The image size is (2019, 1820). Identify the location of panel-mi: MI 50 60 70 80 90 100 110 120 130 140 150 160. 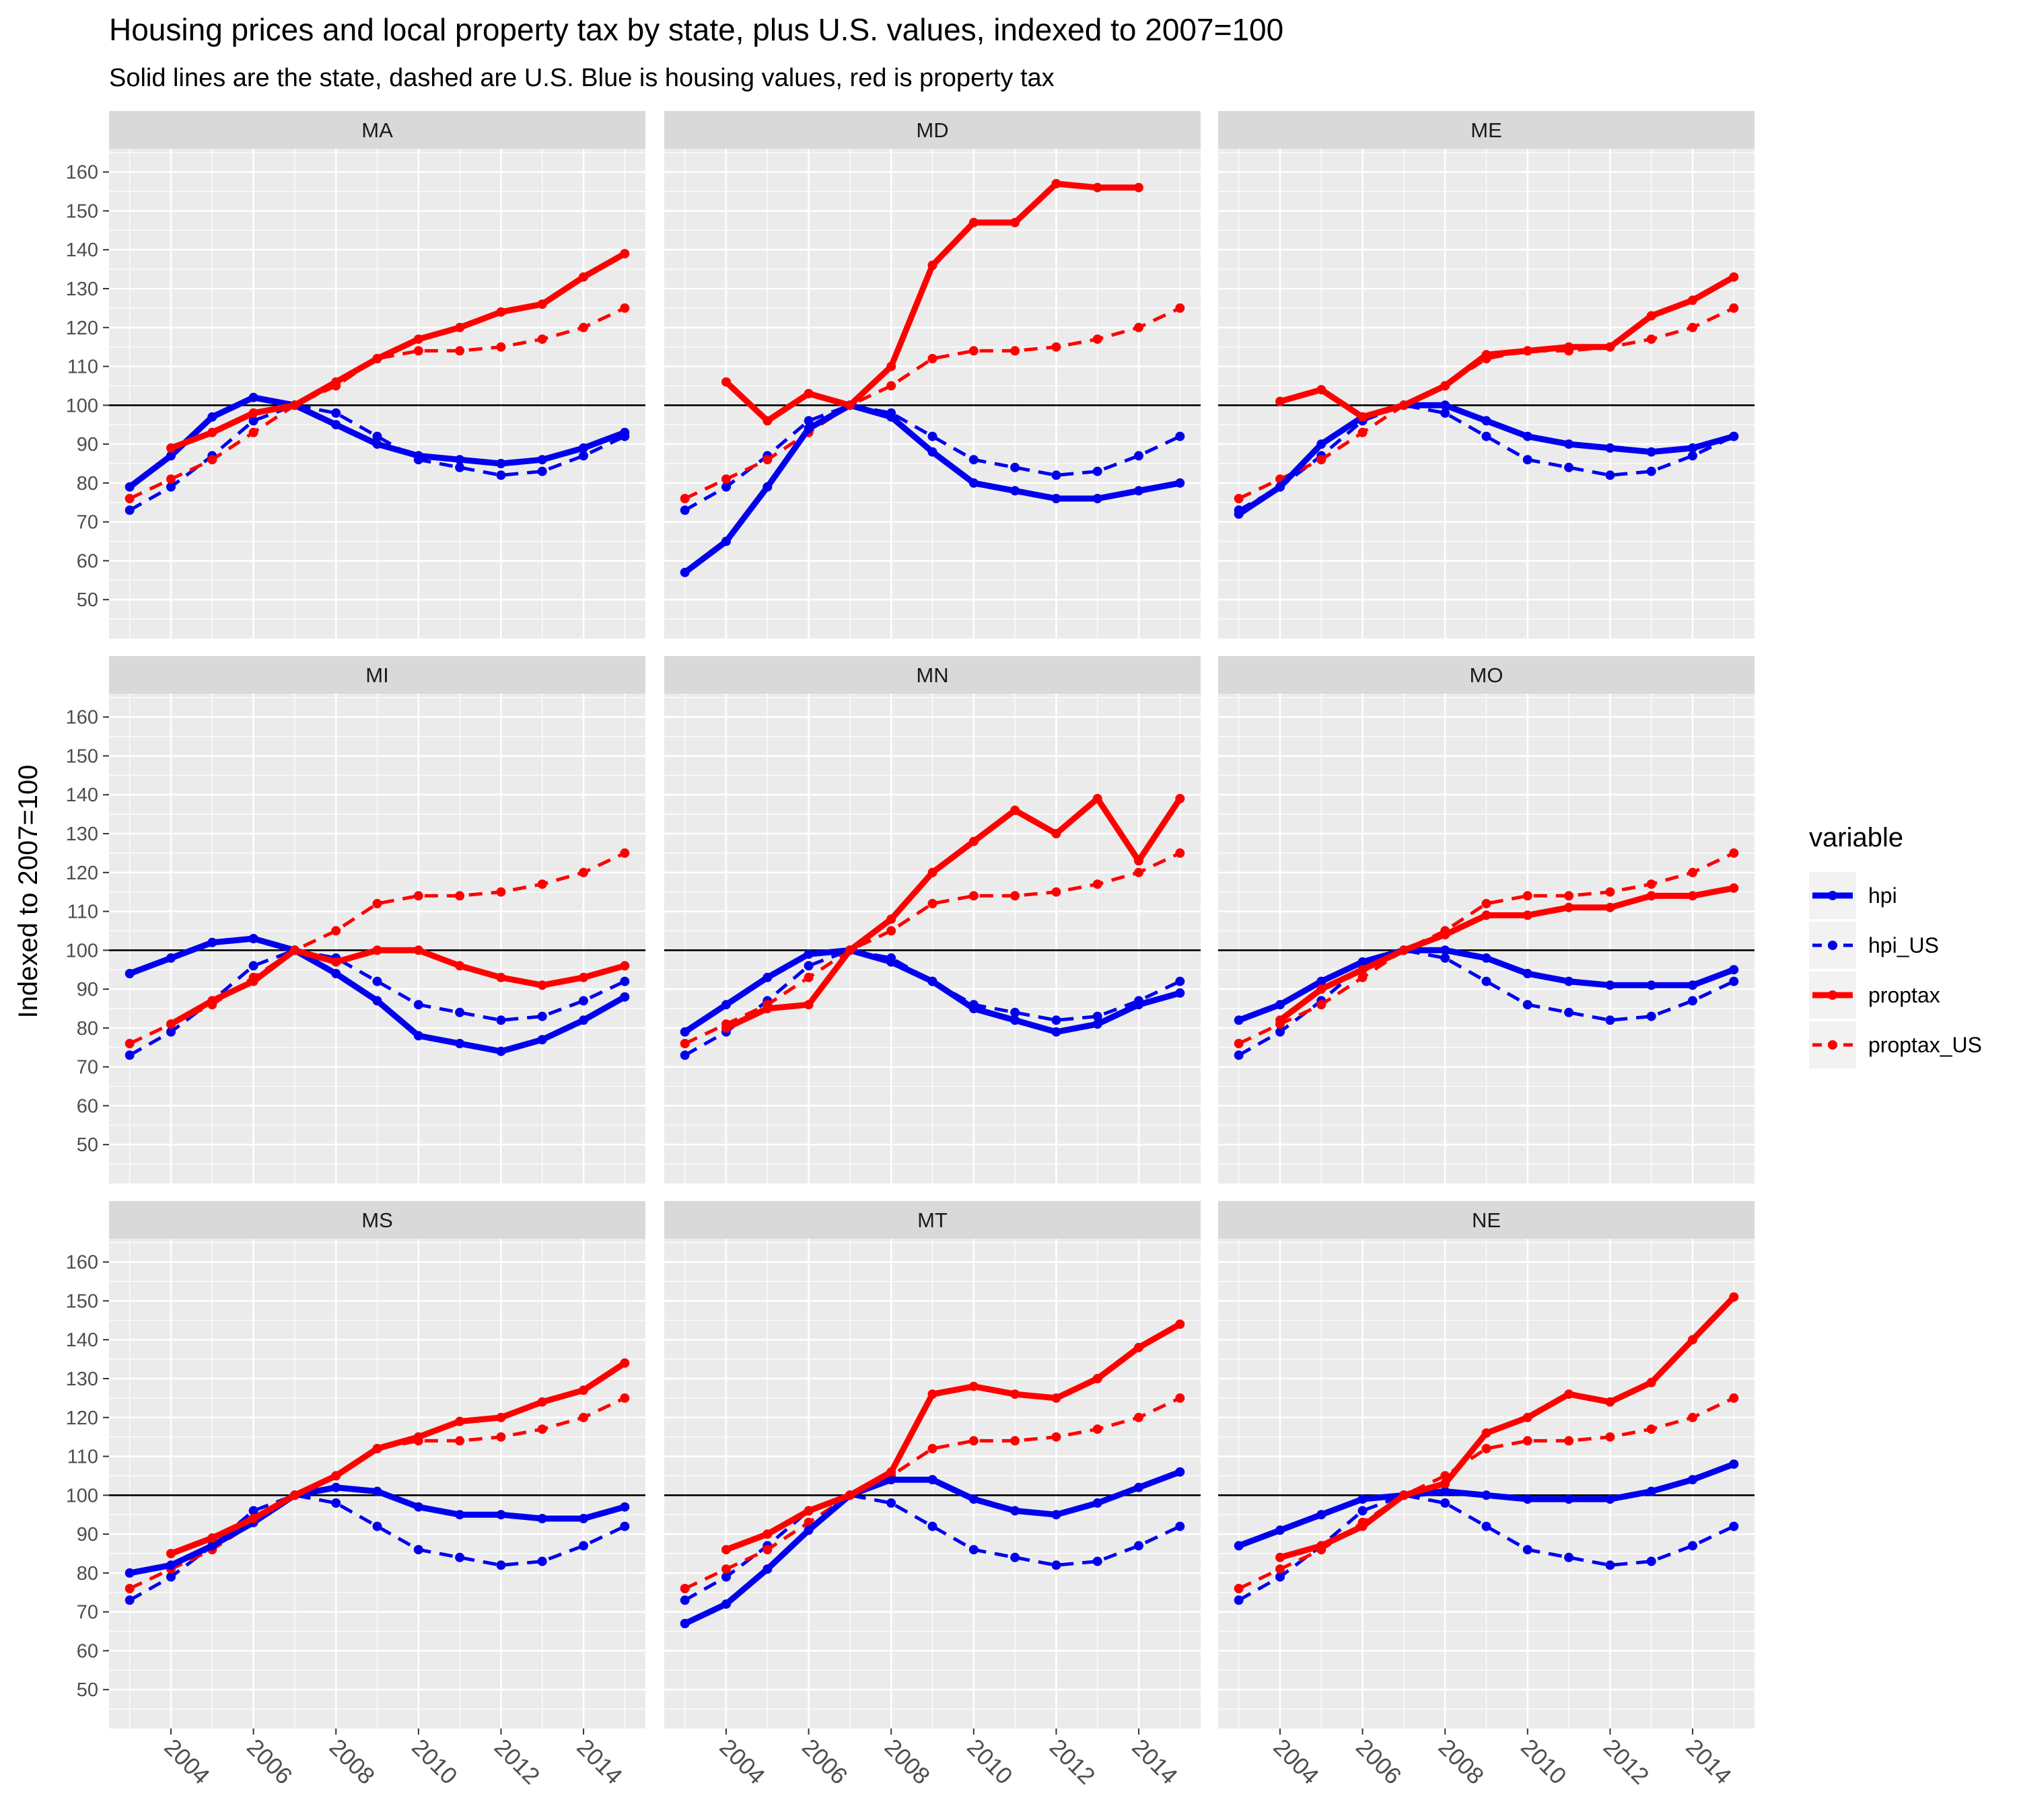
(355, 920).